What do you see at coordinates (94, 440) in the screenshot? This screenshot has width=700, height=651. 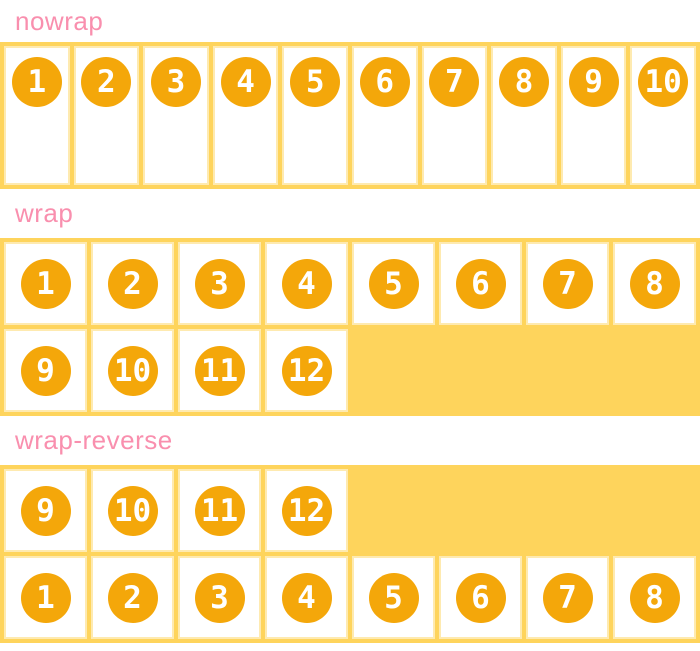 I see `section-label-wrap-reverse: wrap-reverse` at bounding box center [94, 440].